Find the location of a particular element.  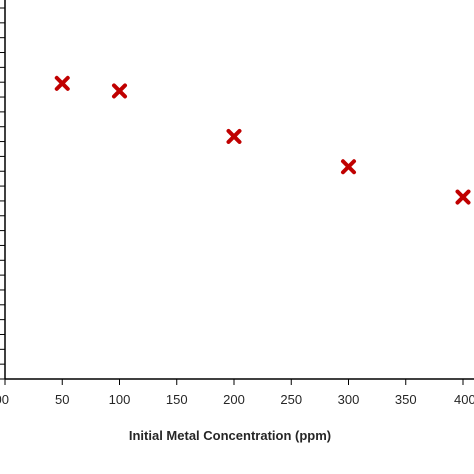

x-axis-title: Initial Metal Concentration (ppm) is located at coordinates (230, 435).